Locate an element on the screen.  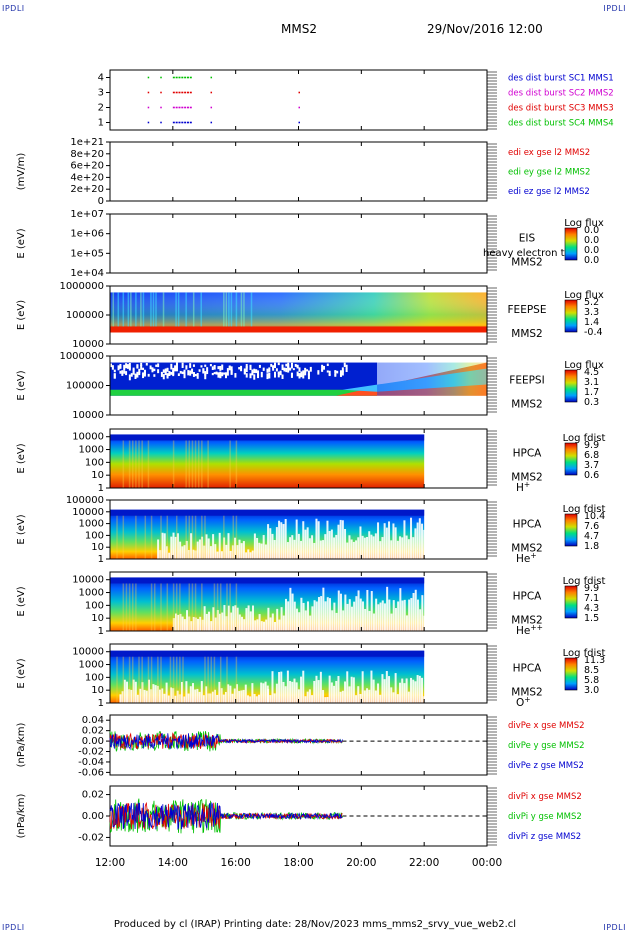
time-tick-label: 20:00 is located at coordinates (361, 863).